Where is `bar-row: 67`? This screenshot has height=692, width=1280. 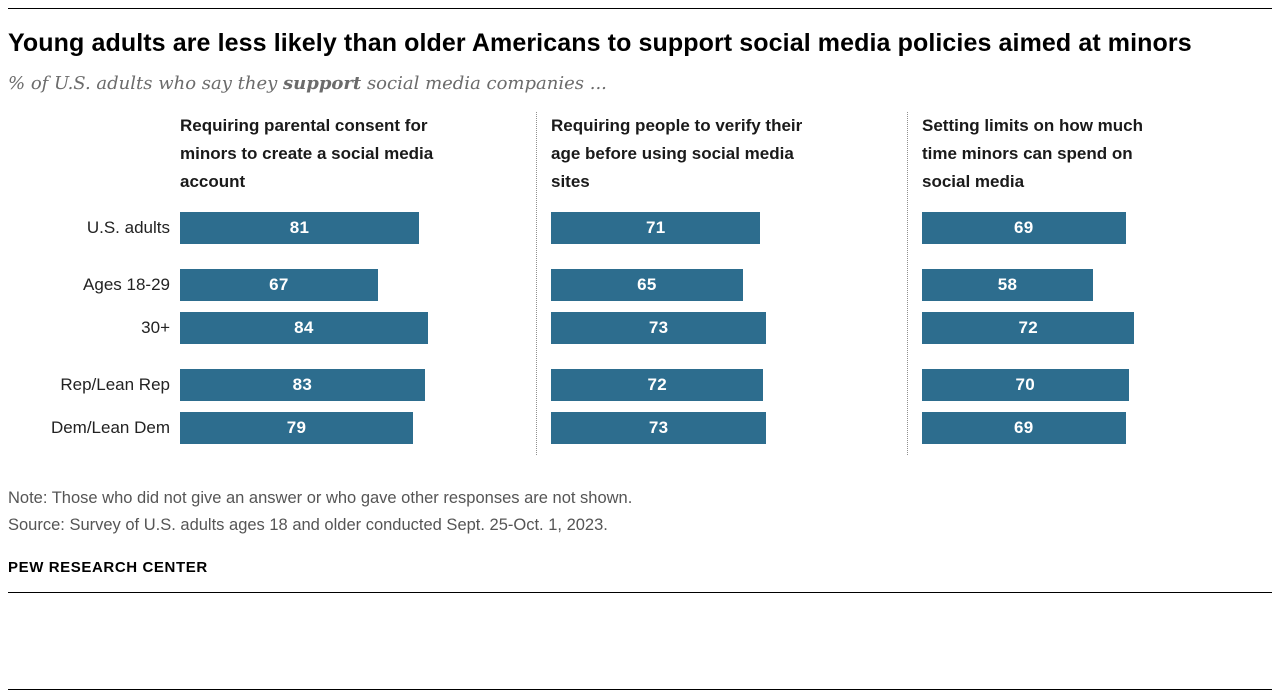
bar-row: 67 is located at coordinates (355, 284).